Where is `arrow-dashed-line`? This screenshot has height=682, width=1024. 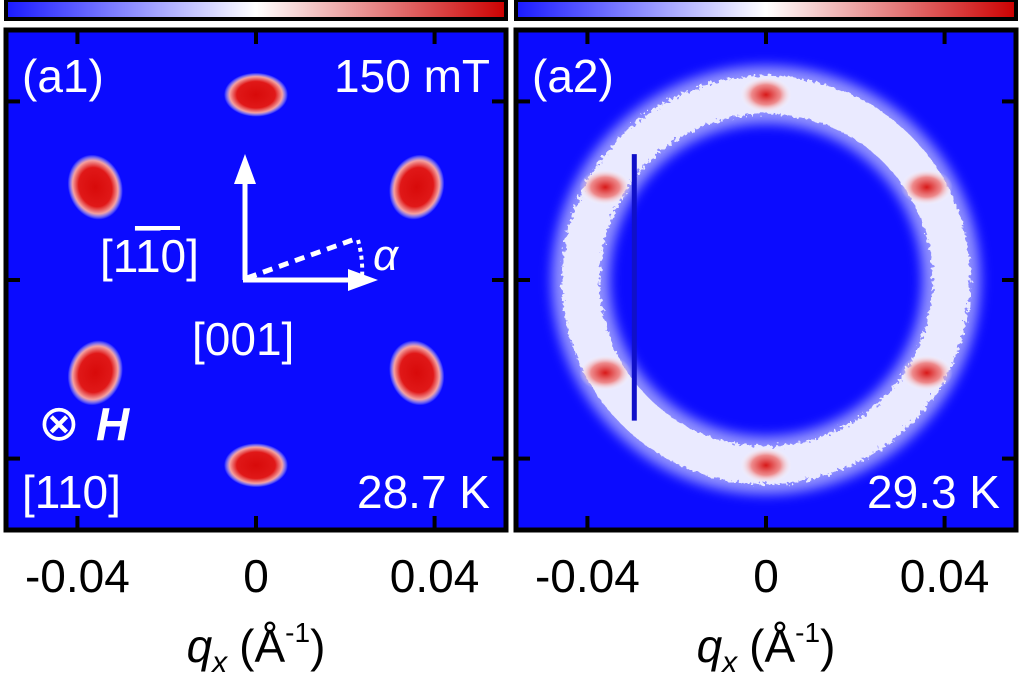
arrow-dashed-line is located at coordinates (302, 258).